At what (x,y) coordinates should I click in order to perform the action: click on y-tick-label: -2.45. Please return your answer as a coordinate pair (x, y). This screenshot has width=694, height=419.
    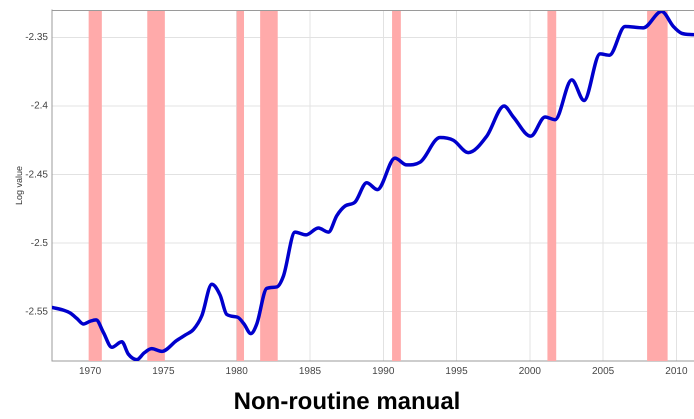
    Looking at the image, I should click on (36, 174).